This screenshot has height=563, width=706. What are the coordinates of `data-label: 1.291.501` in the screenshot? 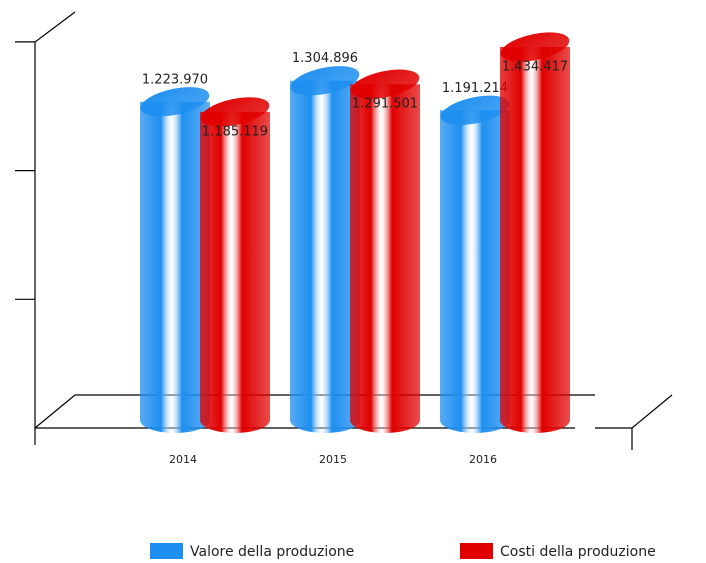 It's located at (385, 104).